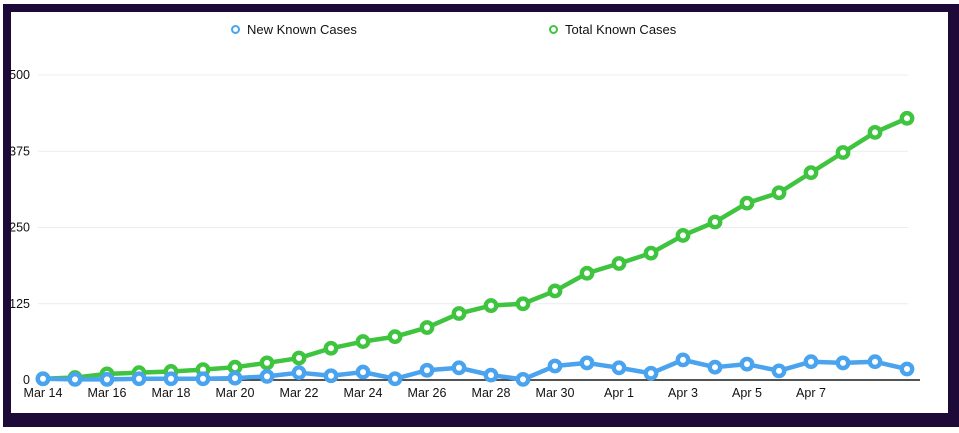 This screenshot has width=959, height=433. Describe the element at coordinates (479, 29) in the screenshot. I see `chart-legend: New Known Cases Total Known Cases` at that location.